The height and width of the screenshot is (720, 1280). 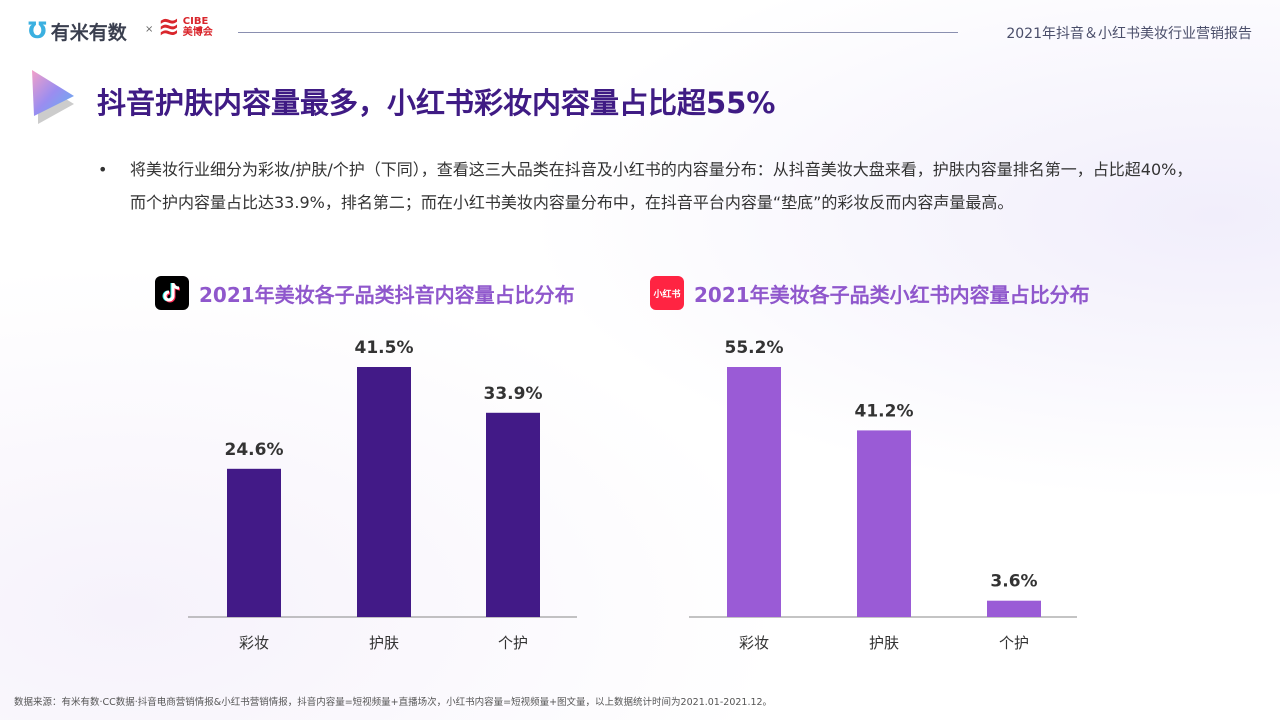 I want to click on data-label-1: 41.2%, so click(x=884, y=411).